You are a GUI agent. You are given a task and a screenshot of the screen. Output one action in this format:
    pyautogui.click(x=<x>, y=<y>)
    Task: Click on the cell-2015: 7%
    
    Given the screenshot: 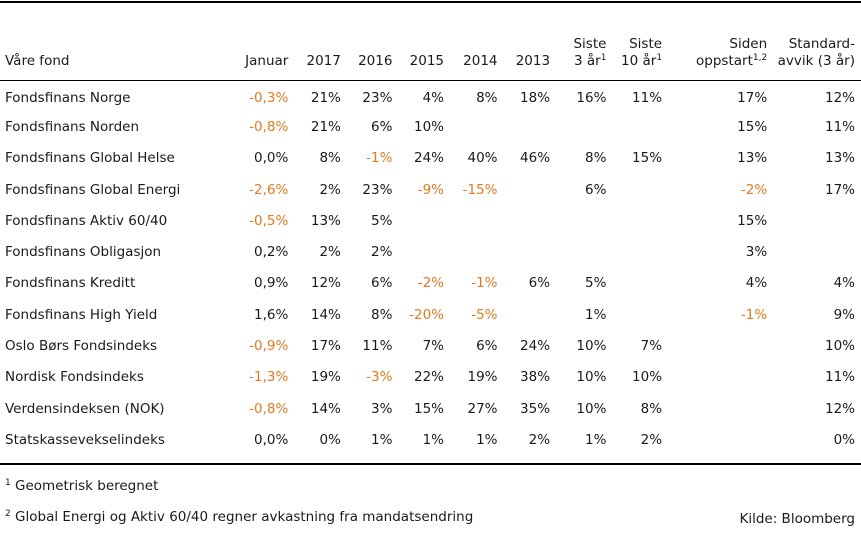 What is the action you would take?
    pyautogui.click(x=433, y=346)
    